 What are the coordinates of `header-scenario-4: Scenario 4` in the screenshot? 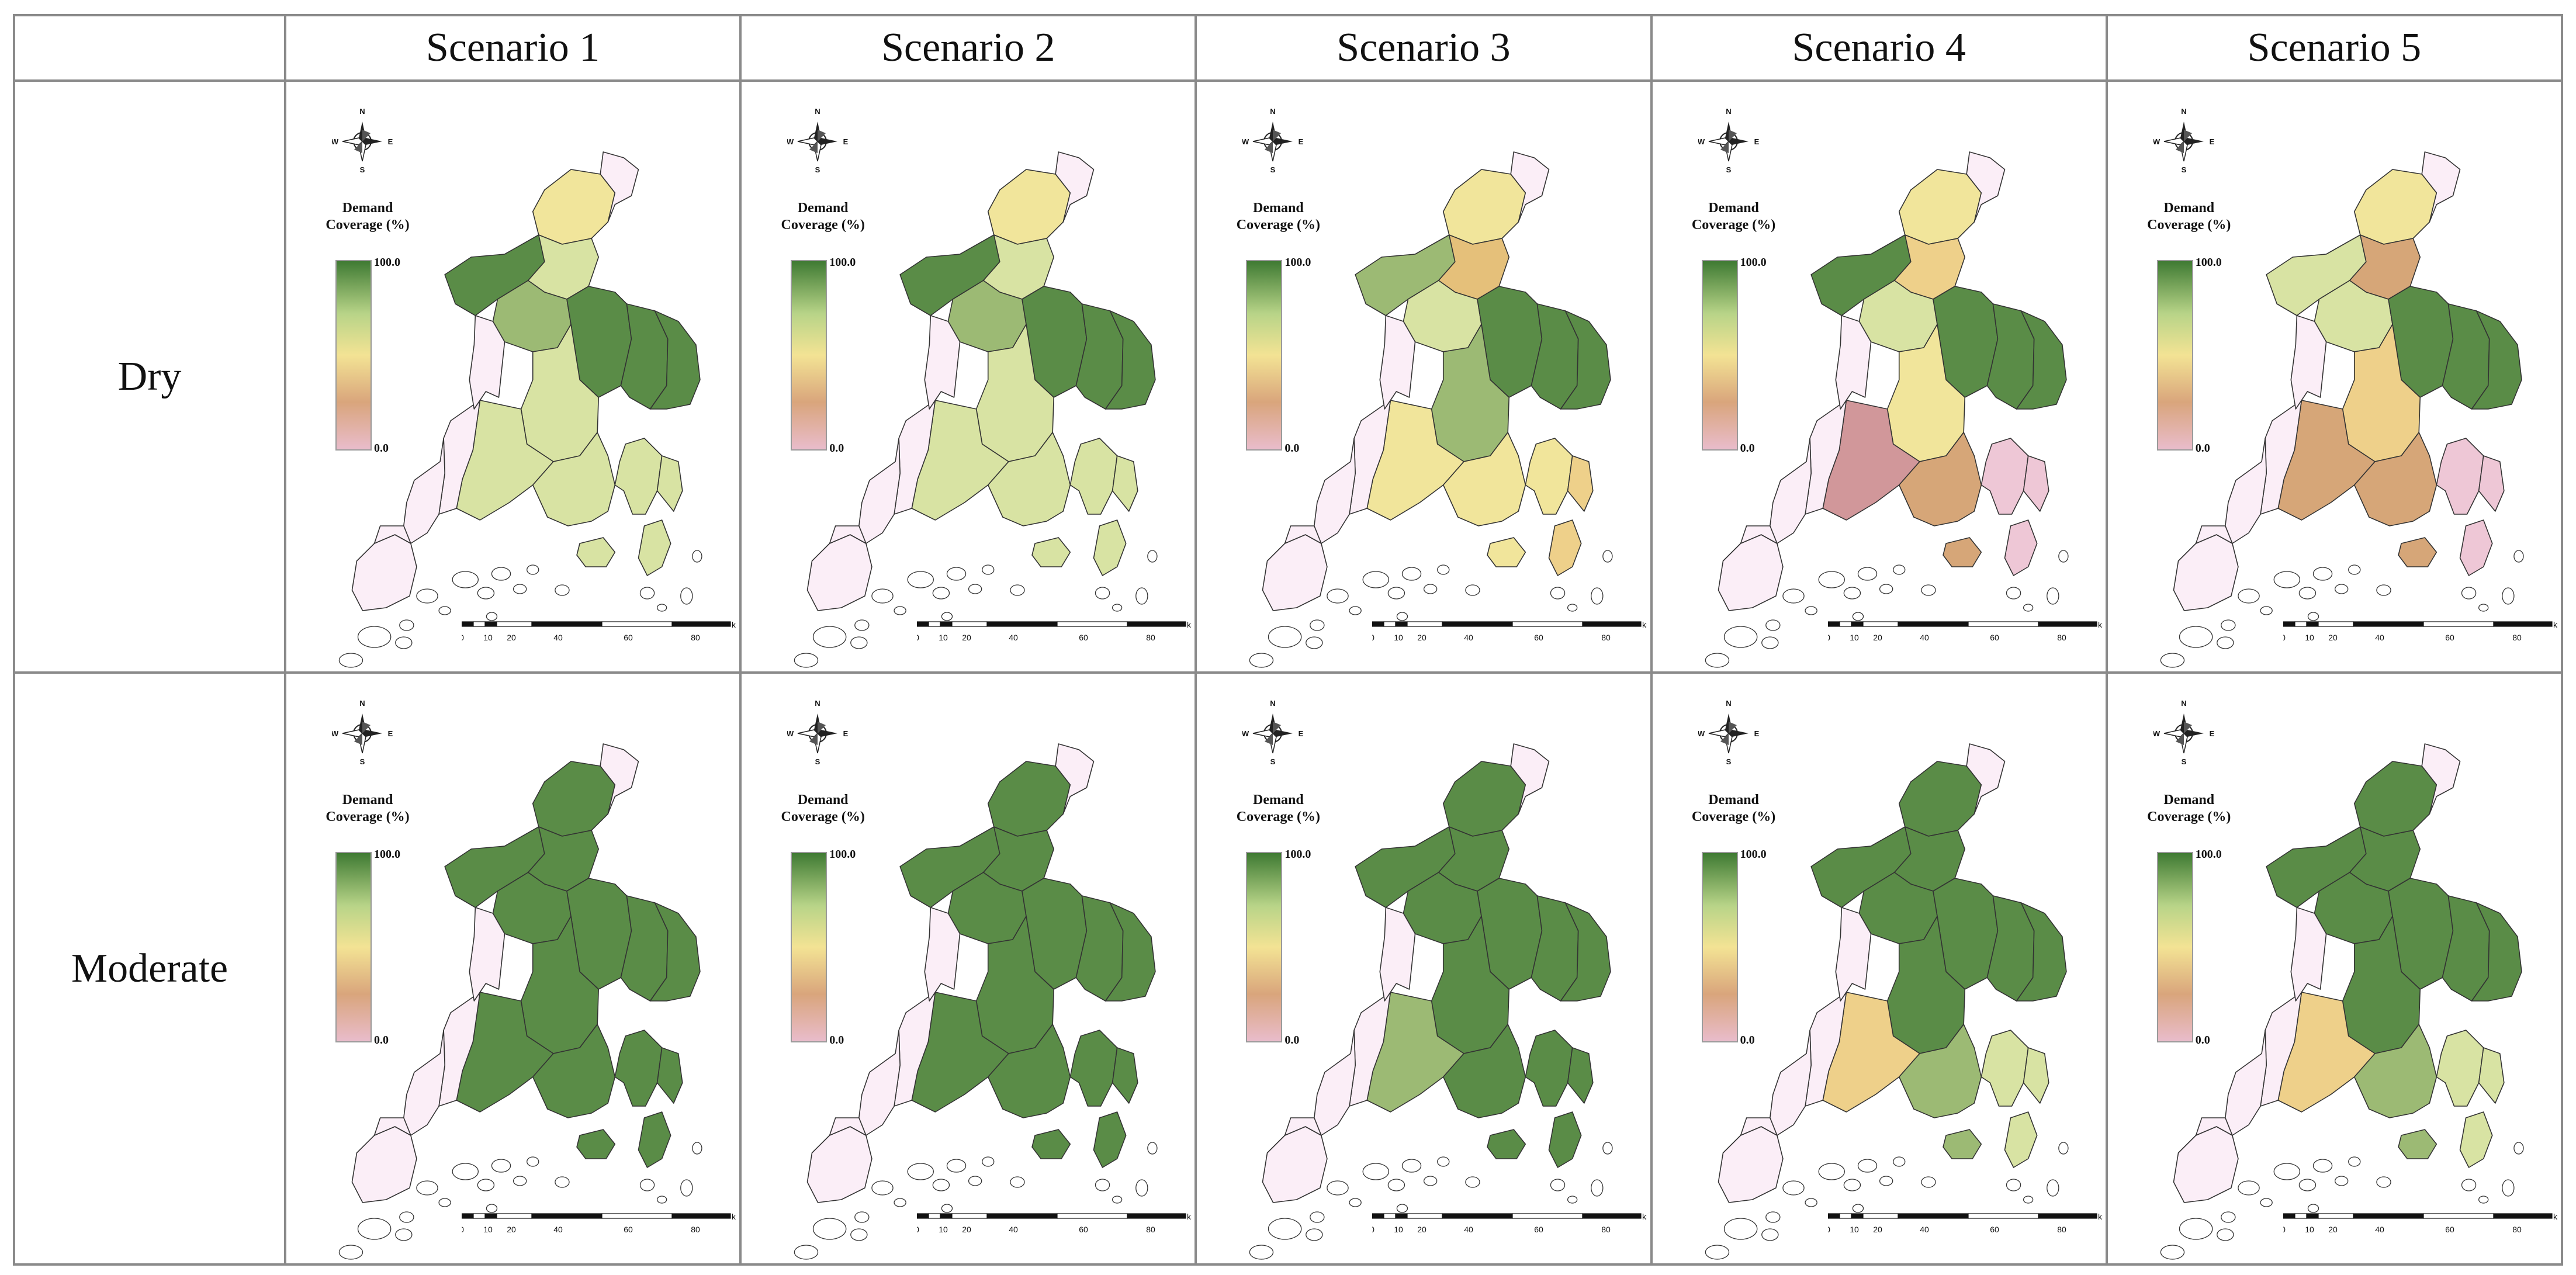 It's located at (1879, 48).